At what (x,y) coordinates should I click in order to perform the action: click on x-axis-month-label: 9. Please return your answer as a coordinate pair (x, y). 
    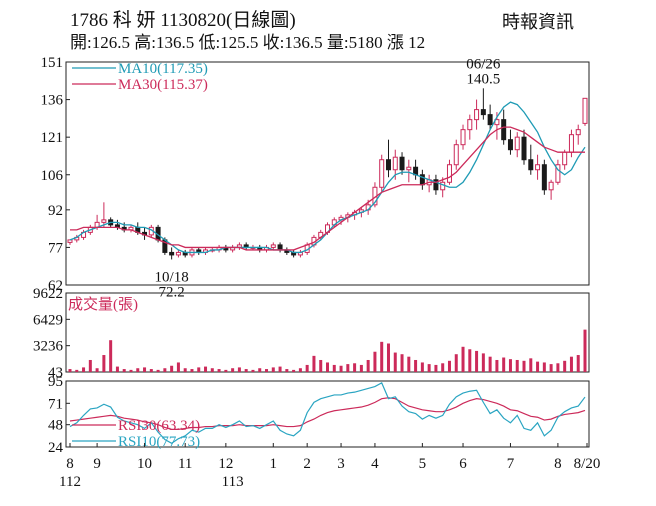
    Looking at the image, I should click on (97, 464).